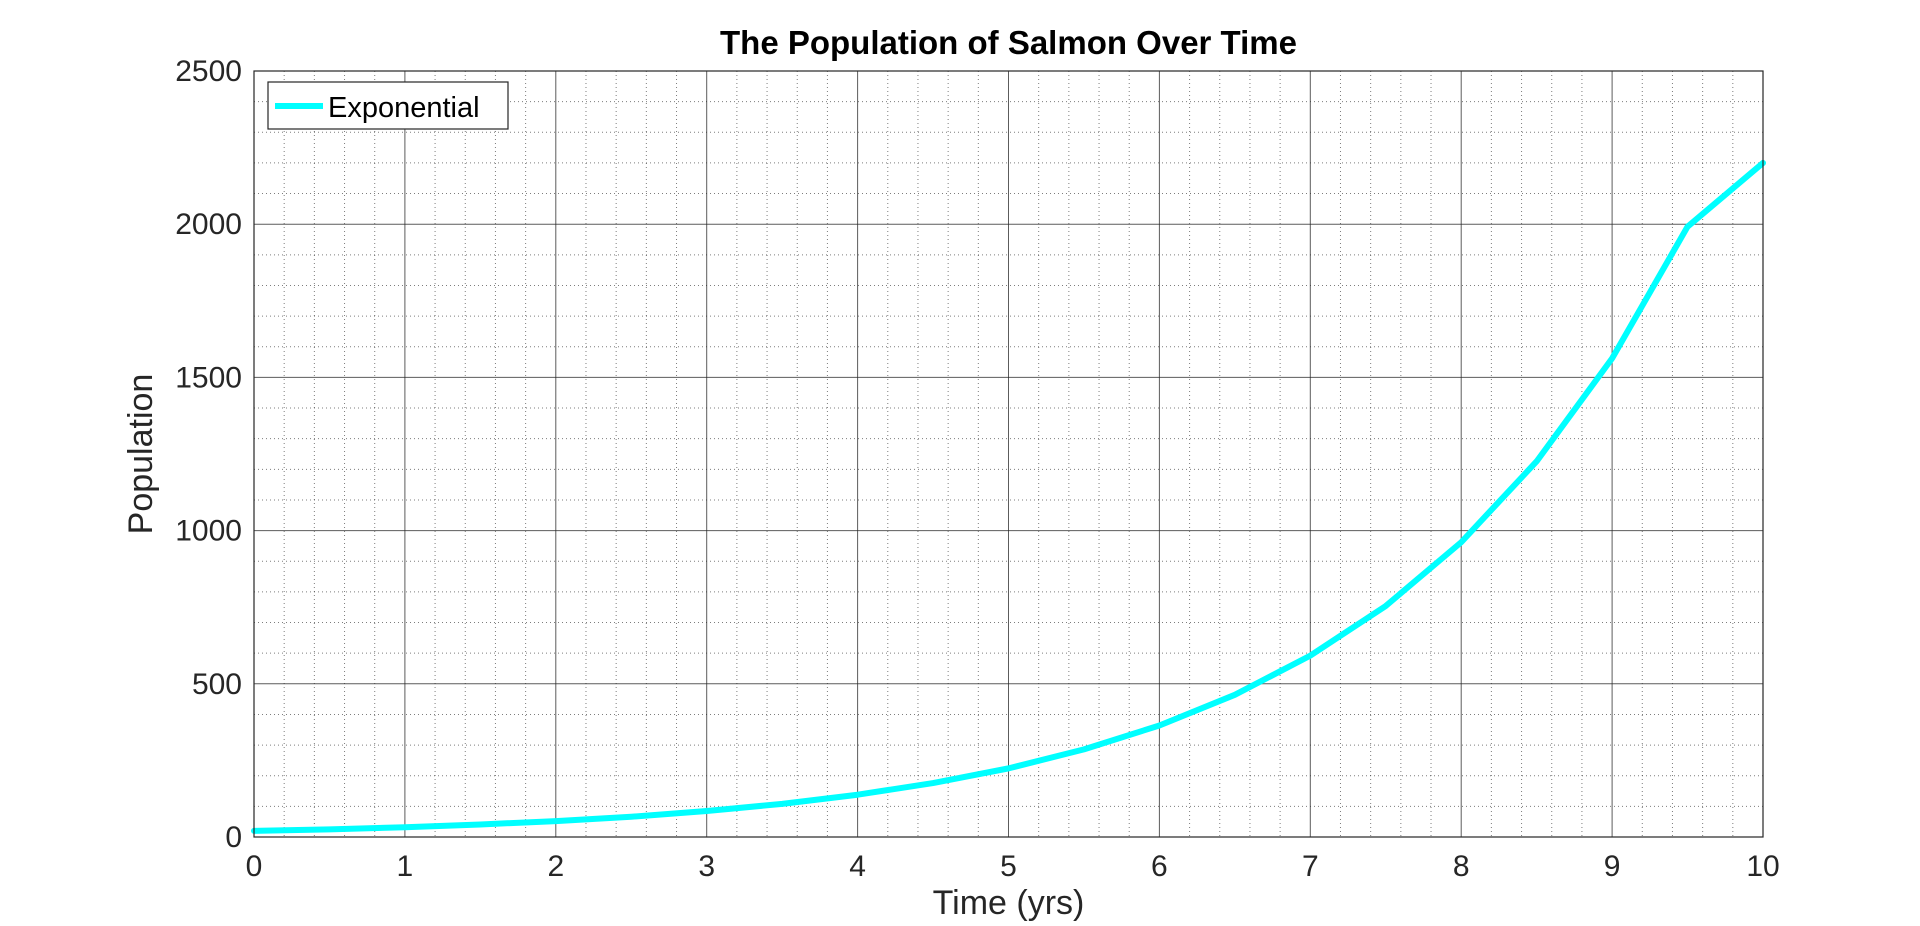  Describe the element at coordinates (208, 377) in the screenshot. I see `y-tick-label: 1500` at that location.